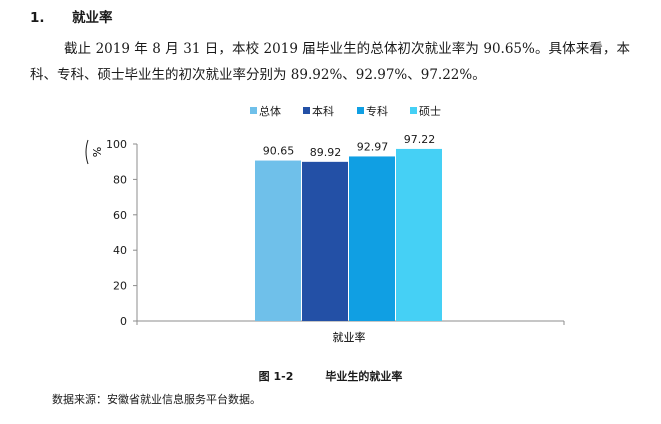 This screenshot has height=424, width=661. I want to click on y-tick-label: 60, so click(120, 215).